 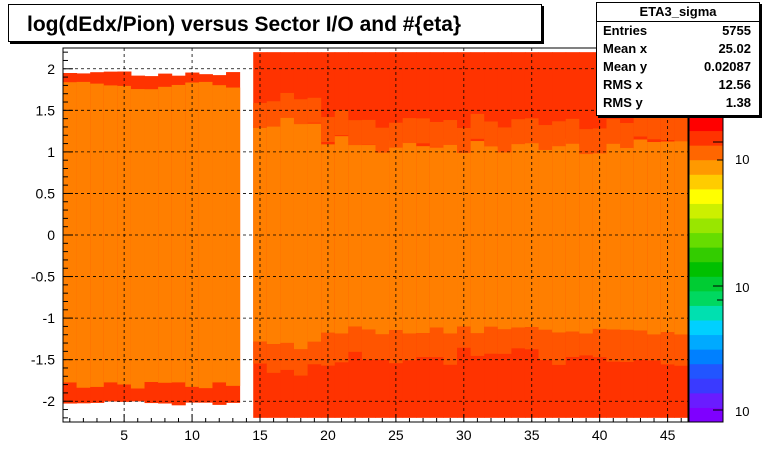 What do you see at coordinates (260, 435) in the screenshot?
I see `x-tick-label: 15` at bounding box center [260, 435].